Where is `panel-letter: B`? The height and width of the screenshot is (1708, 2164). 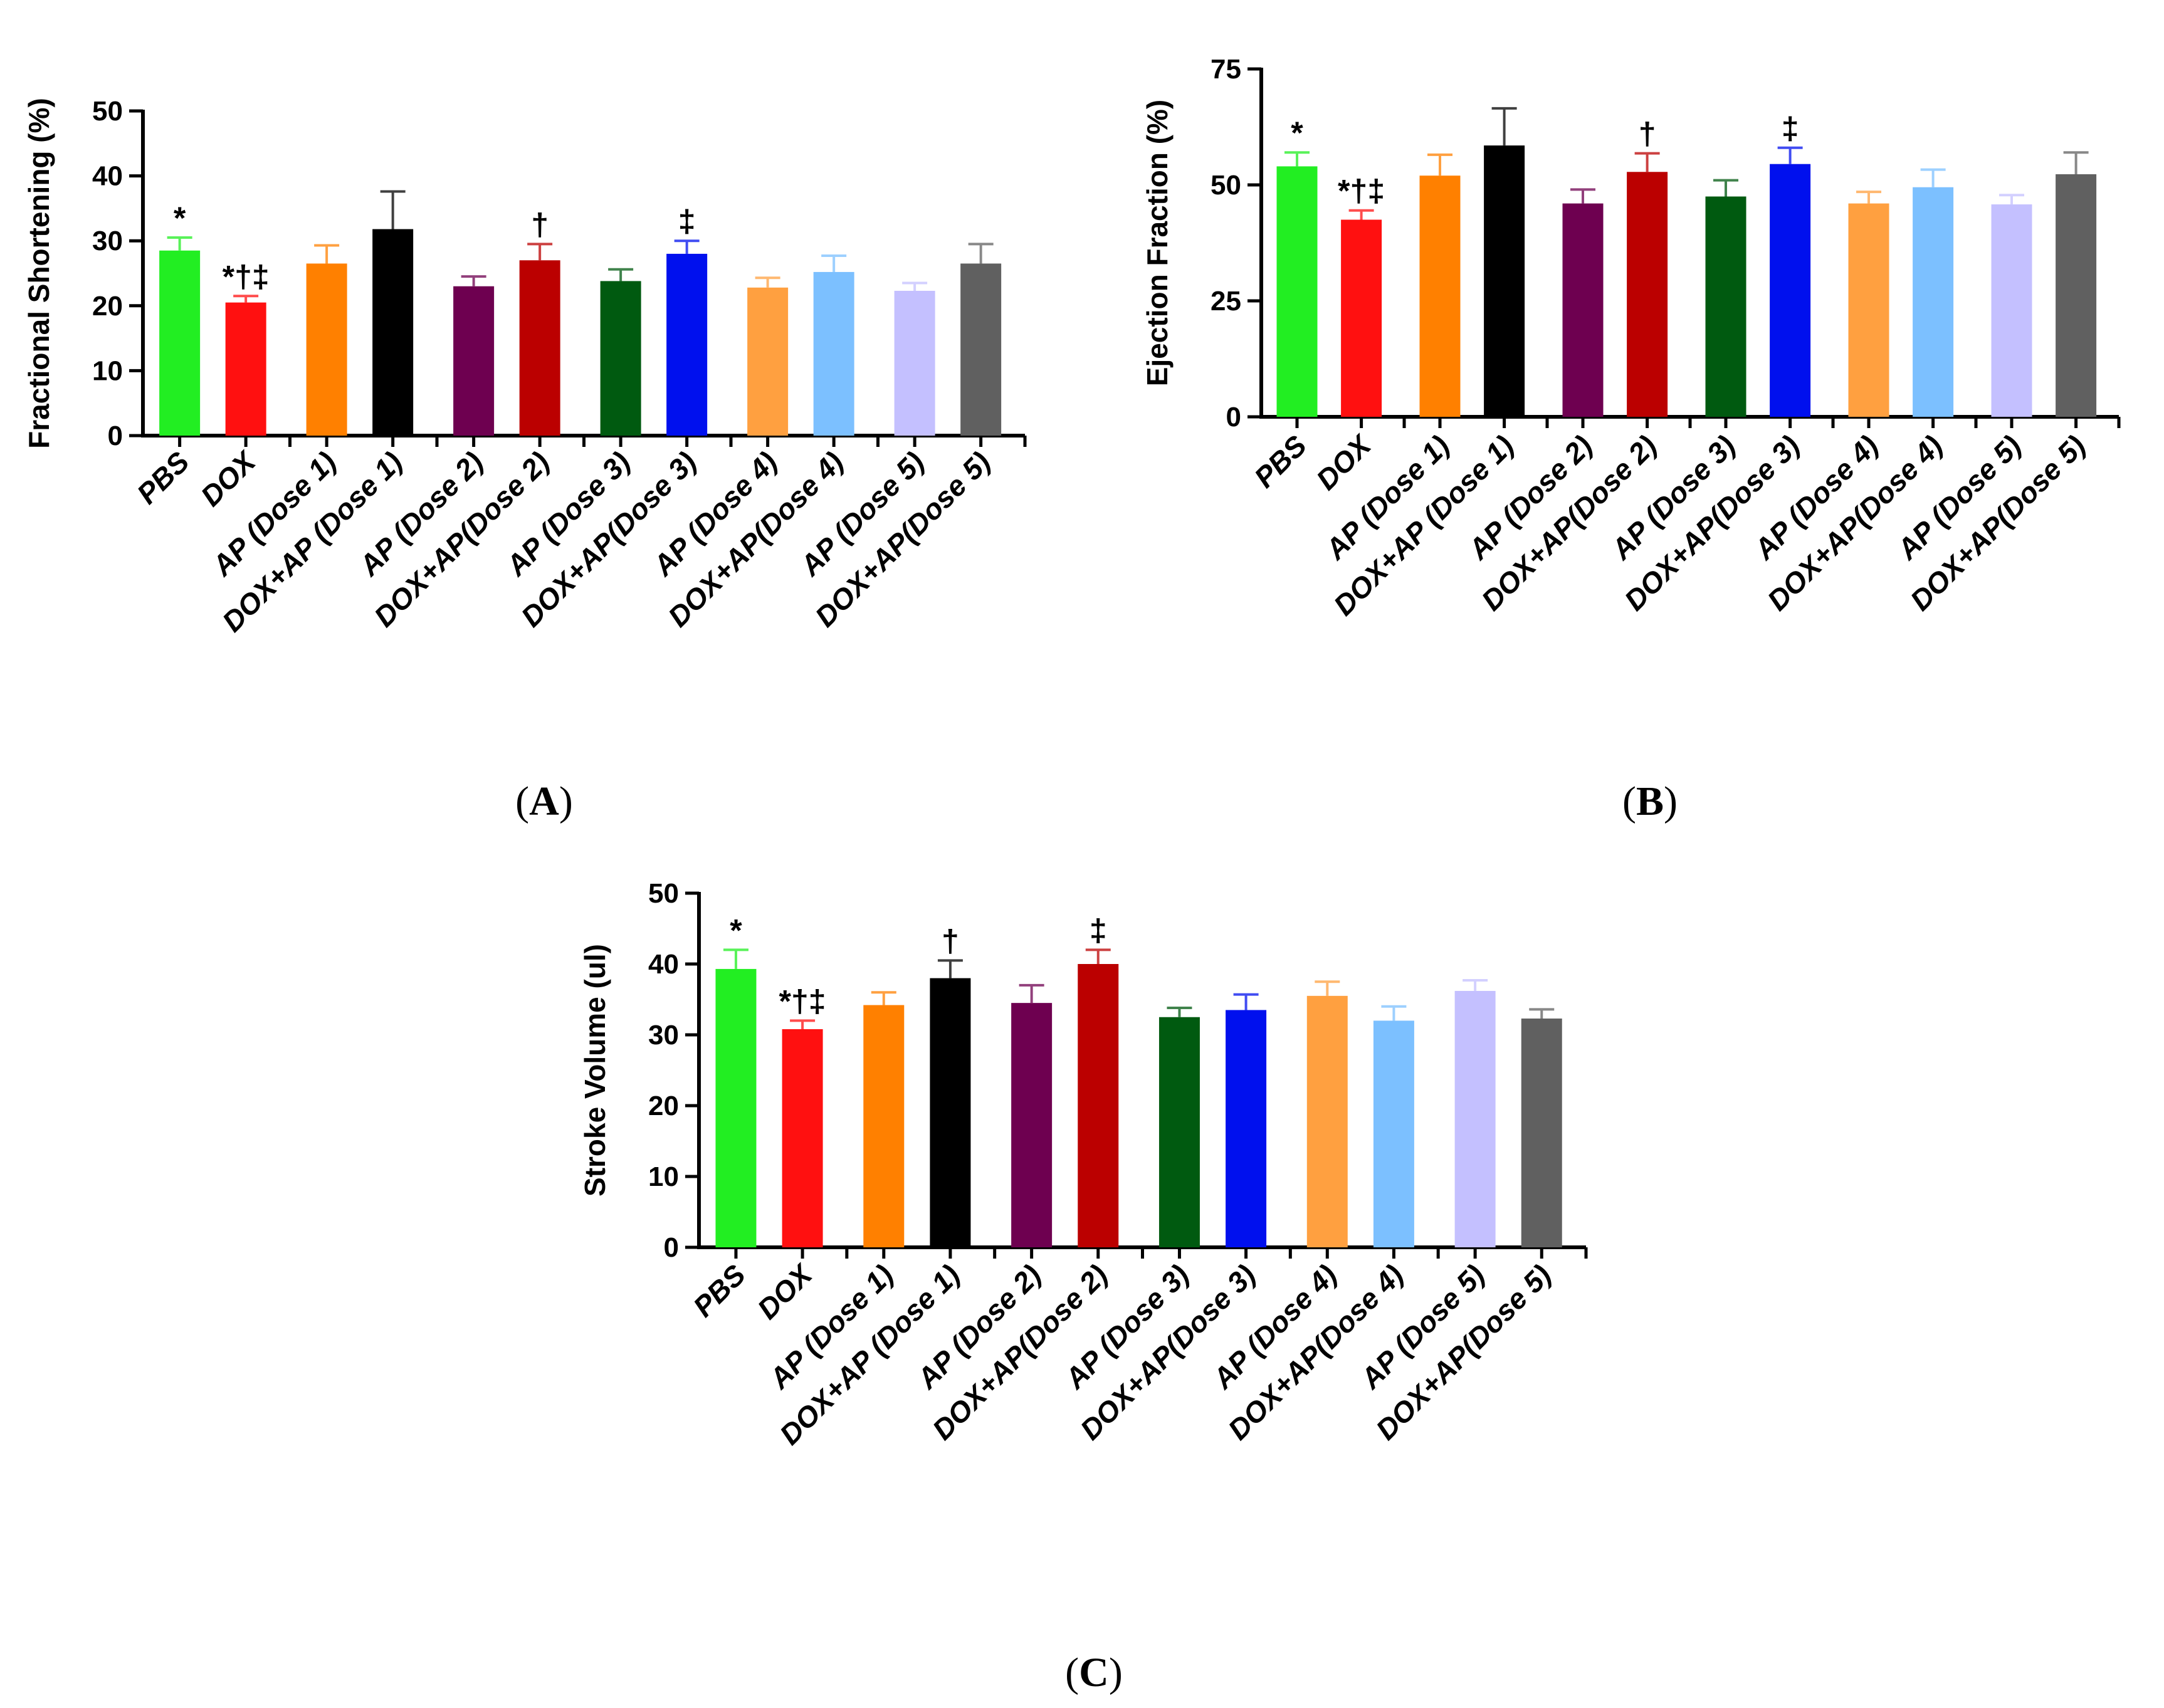 panel-letter: B is located at coordinates (1650, 801).